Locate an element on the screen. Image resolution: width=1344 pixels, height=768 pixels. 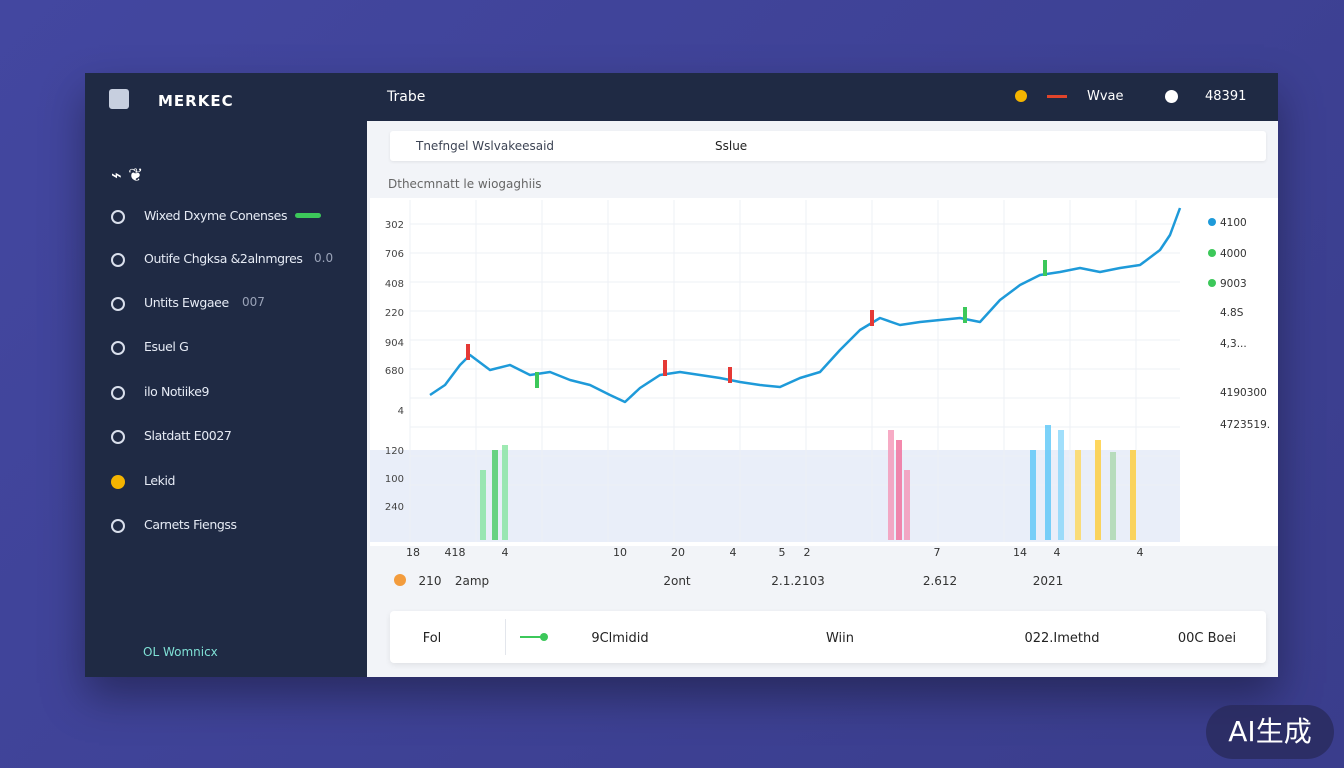
summary-card is located at coordinates (828, 637).